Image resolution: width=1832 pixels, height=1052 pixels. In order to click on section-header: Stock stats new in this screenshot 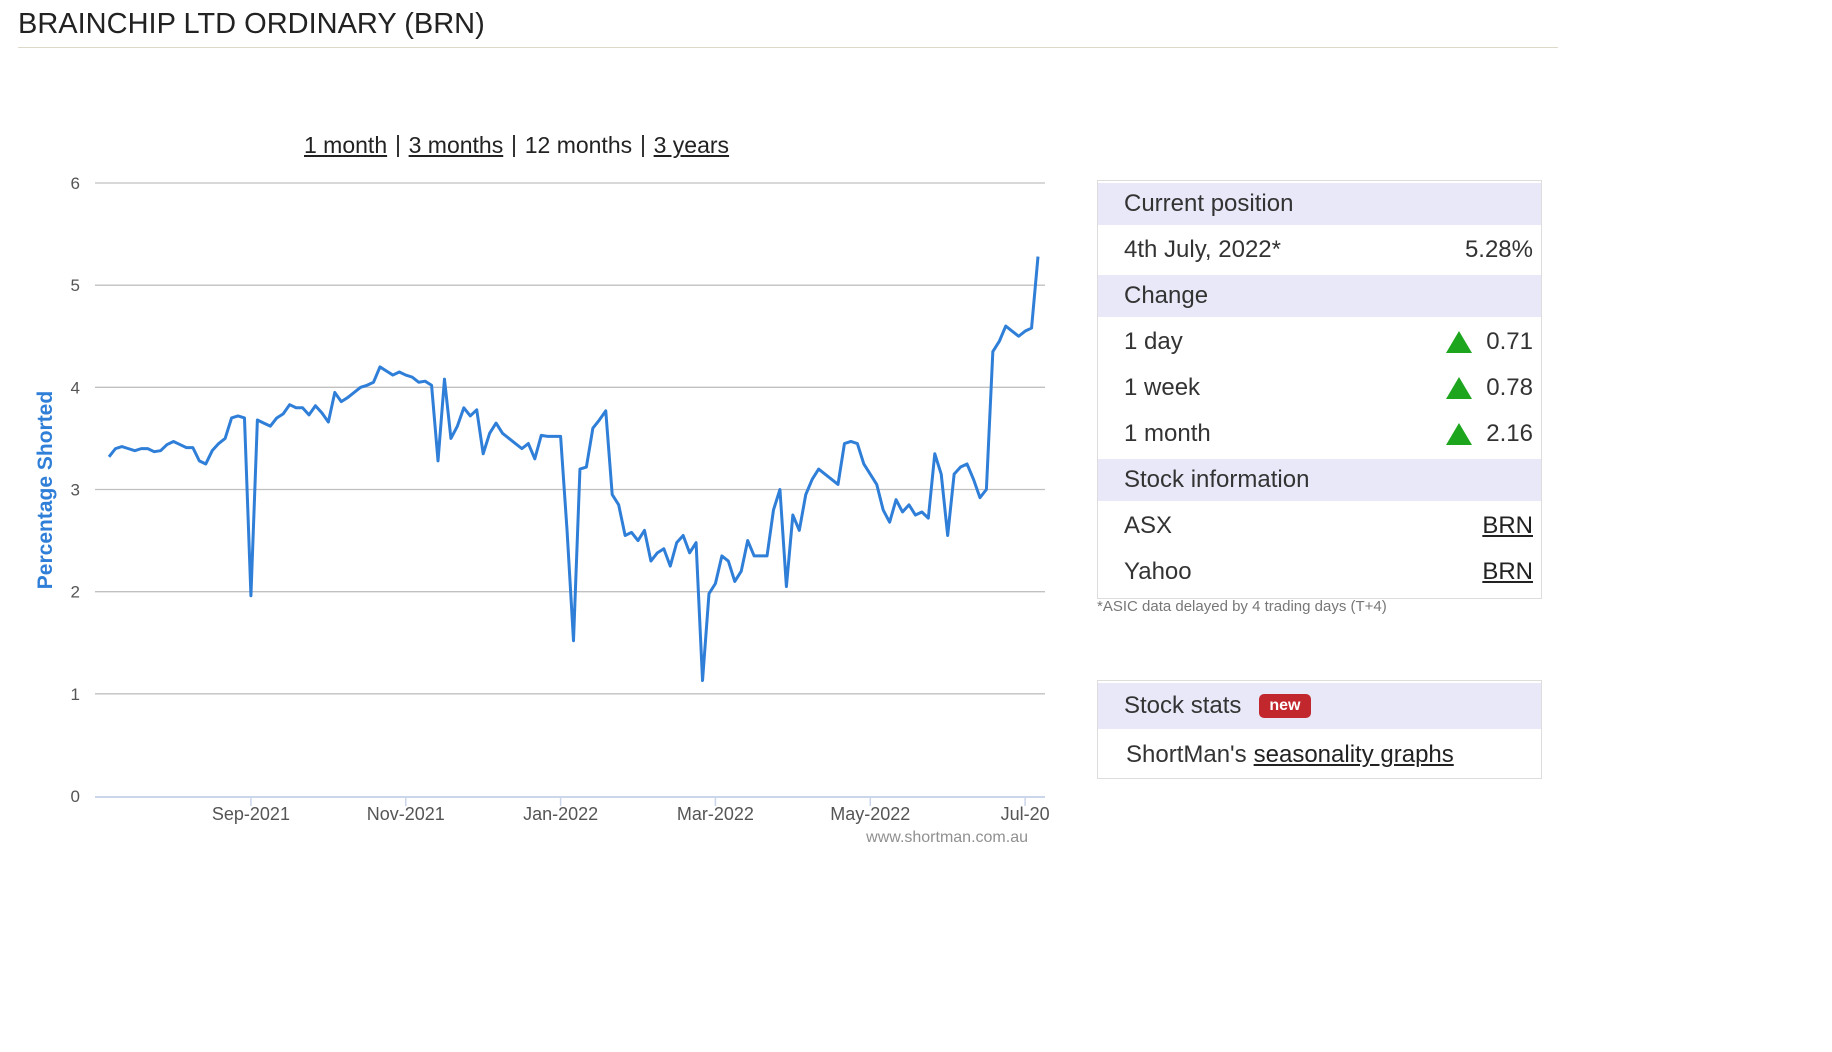, I will do `click(1319, 706)`.